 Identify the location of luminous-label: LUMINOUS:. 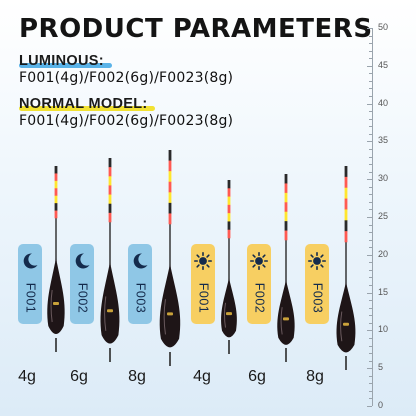
(65, 61).